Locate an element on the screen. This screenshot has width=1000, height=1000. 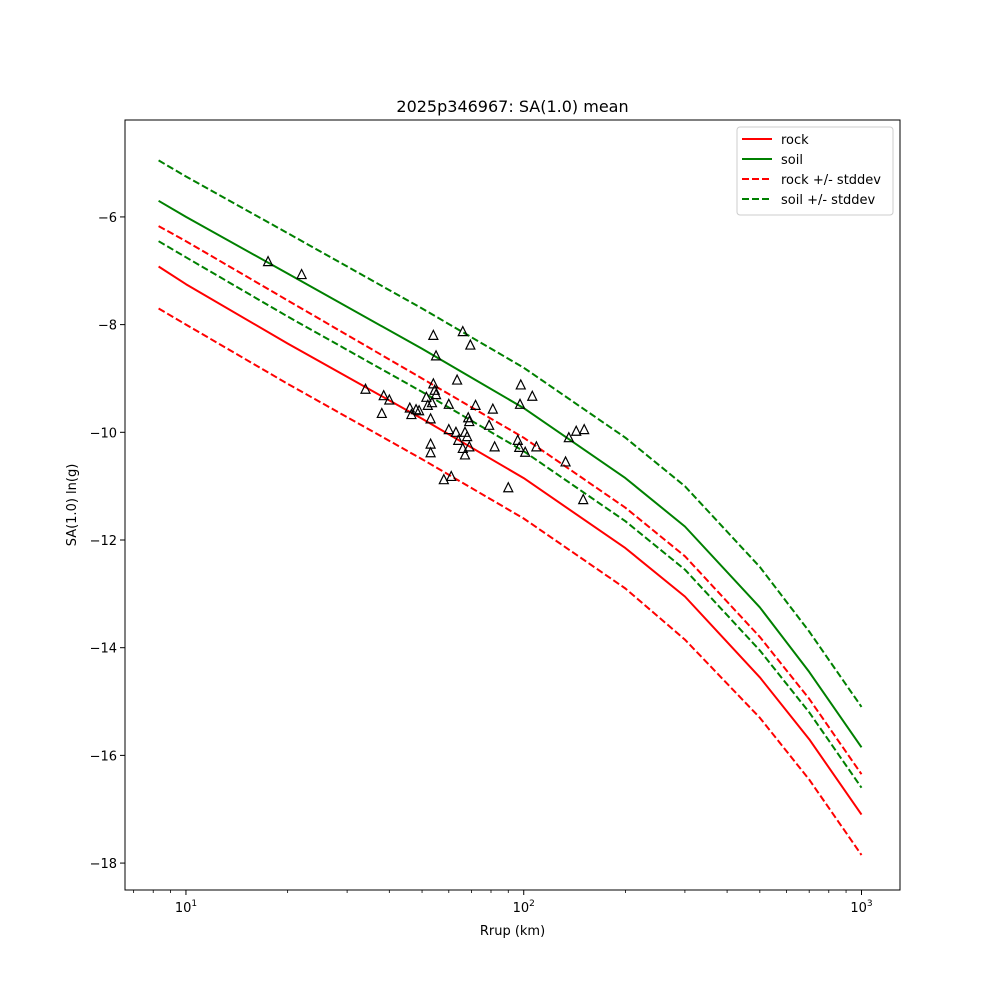
legend-label: soil +/- stddev is located at coordinates (828, 200).